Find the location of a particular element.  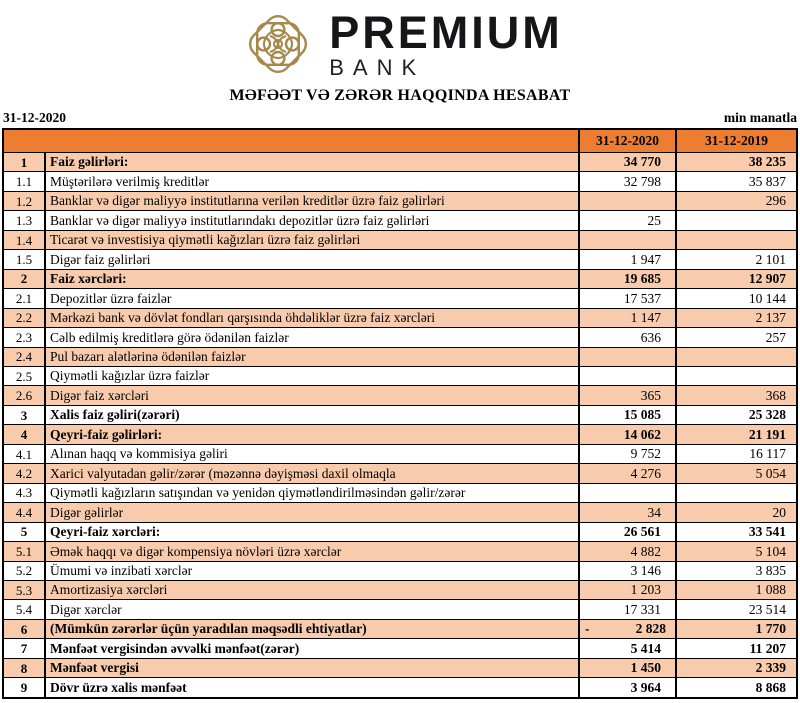

report-meta-row: 31-12-2020 min manatla is located at coordinates (400, 117).